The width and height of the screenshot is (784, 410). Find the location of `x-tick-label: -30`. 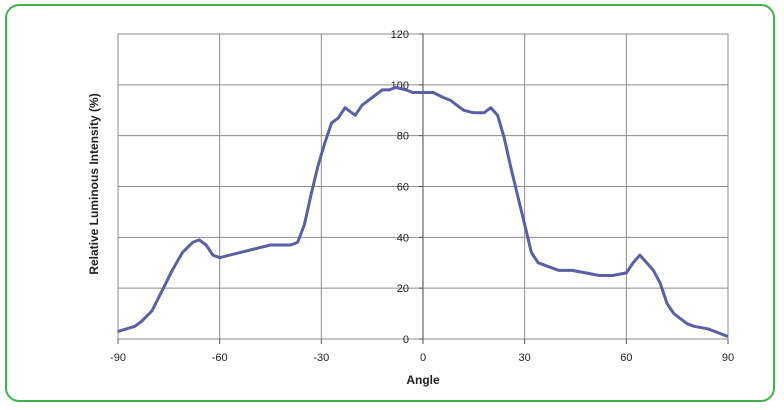

x-tick-label: -30 is located at coordinates (321, 358).